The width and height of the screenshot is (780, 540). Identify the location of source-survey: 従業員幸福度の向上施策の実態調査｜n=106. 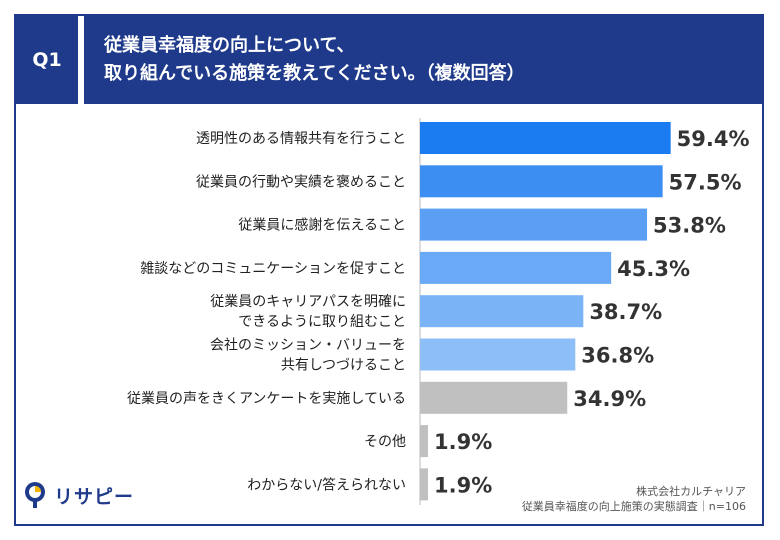
(633, 506).